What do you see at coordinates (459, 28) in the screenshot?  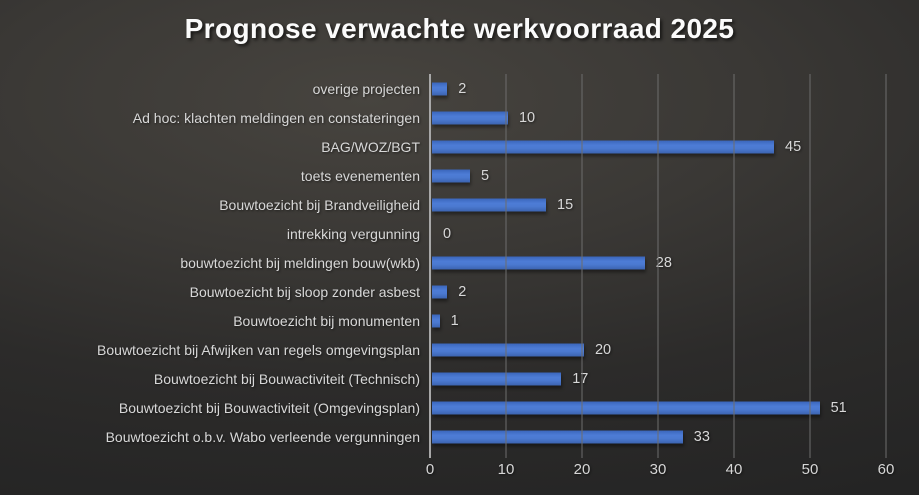 I see `chart-title: Prognose verwachte werkvoorraad 2025` at bounding box center [459, 28].